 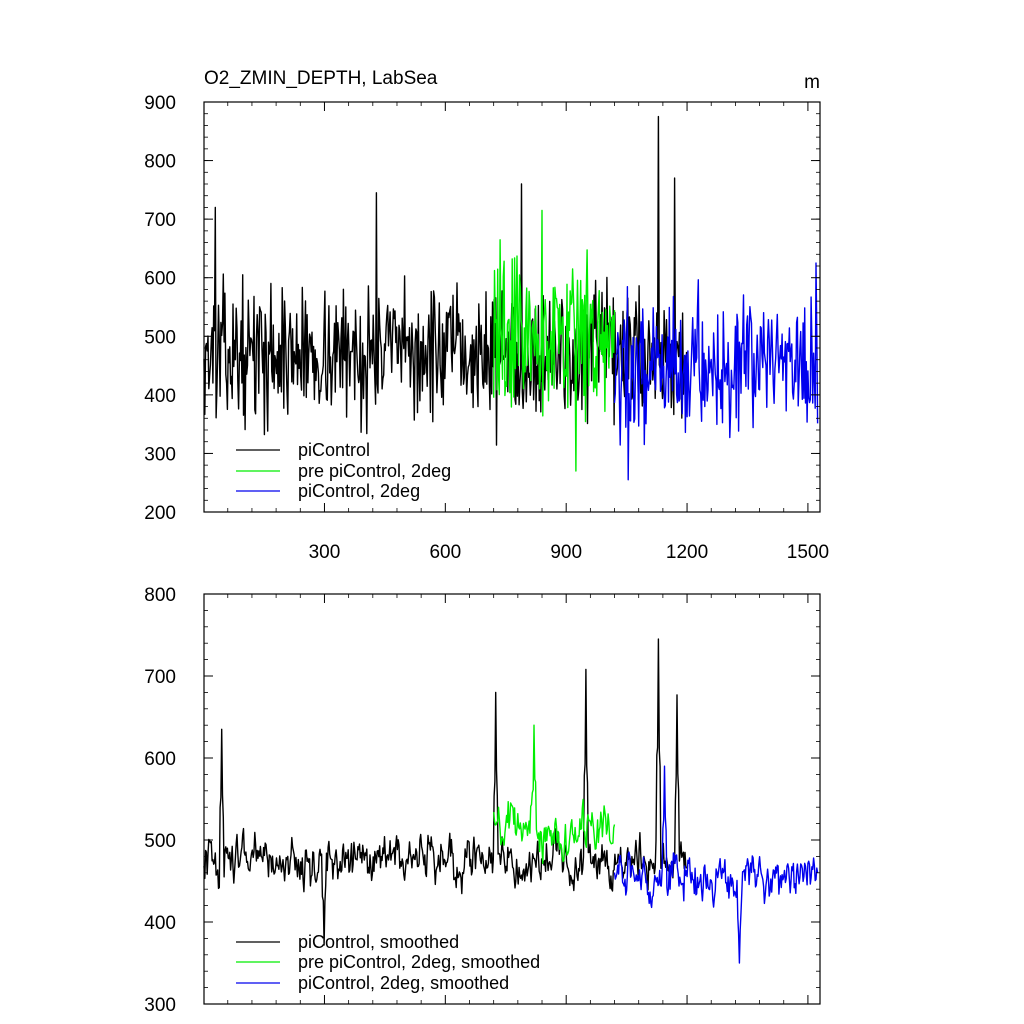 I want to click on legend-label: pre piControl, 2deg, so click(x=374, y=471).